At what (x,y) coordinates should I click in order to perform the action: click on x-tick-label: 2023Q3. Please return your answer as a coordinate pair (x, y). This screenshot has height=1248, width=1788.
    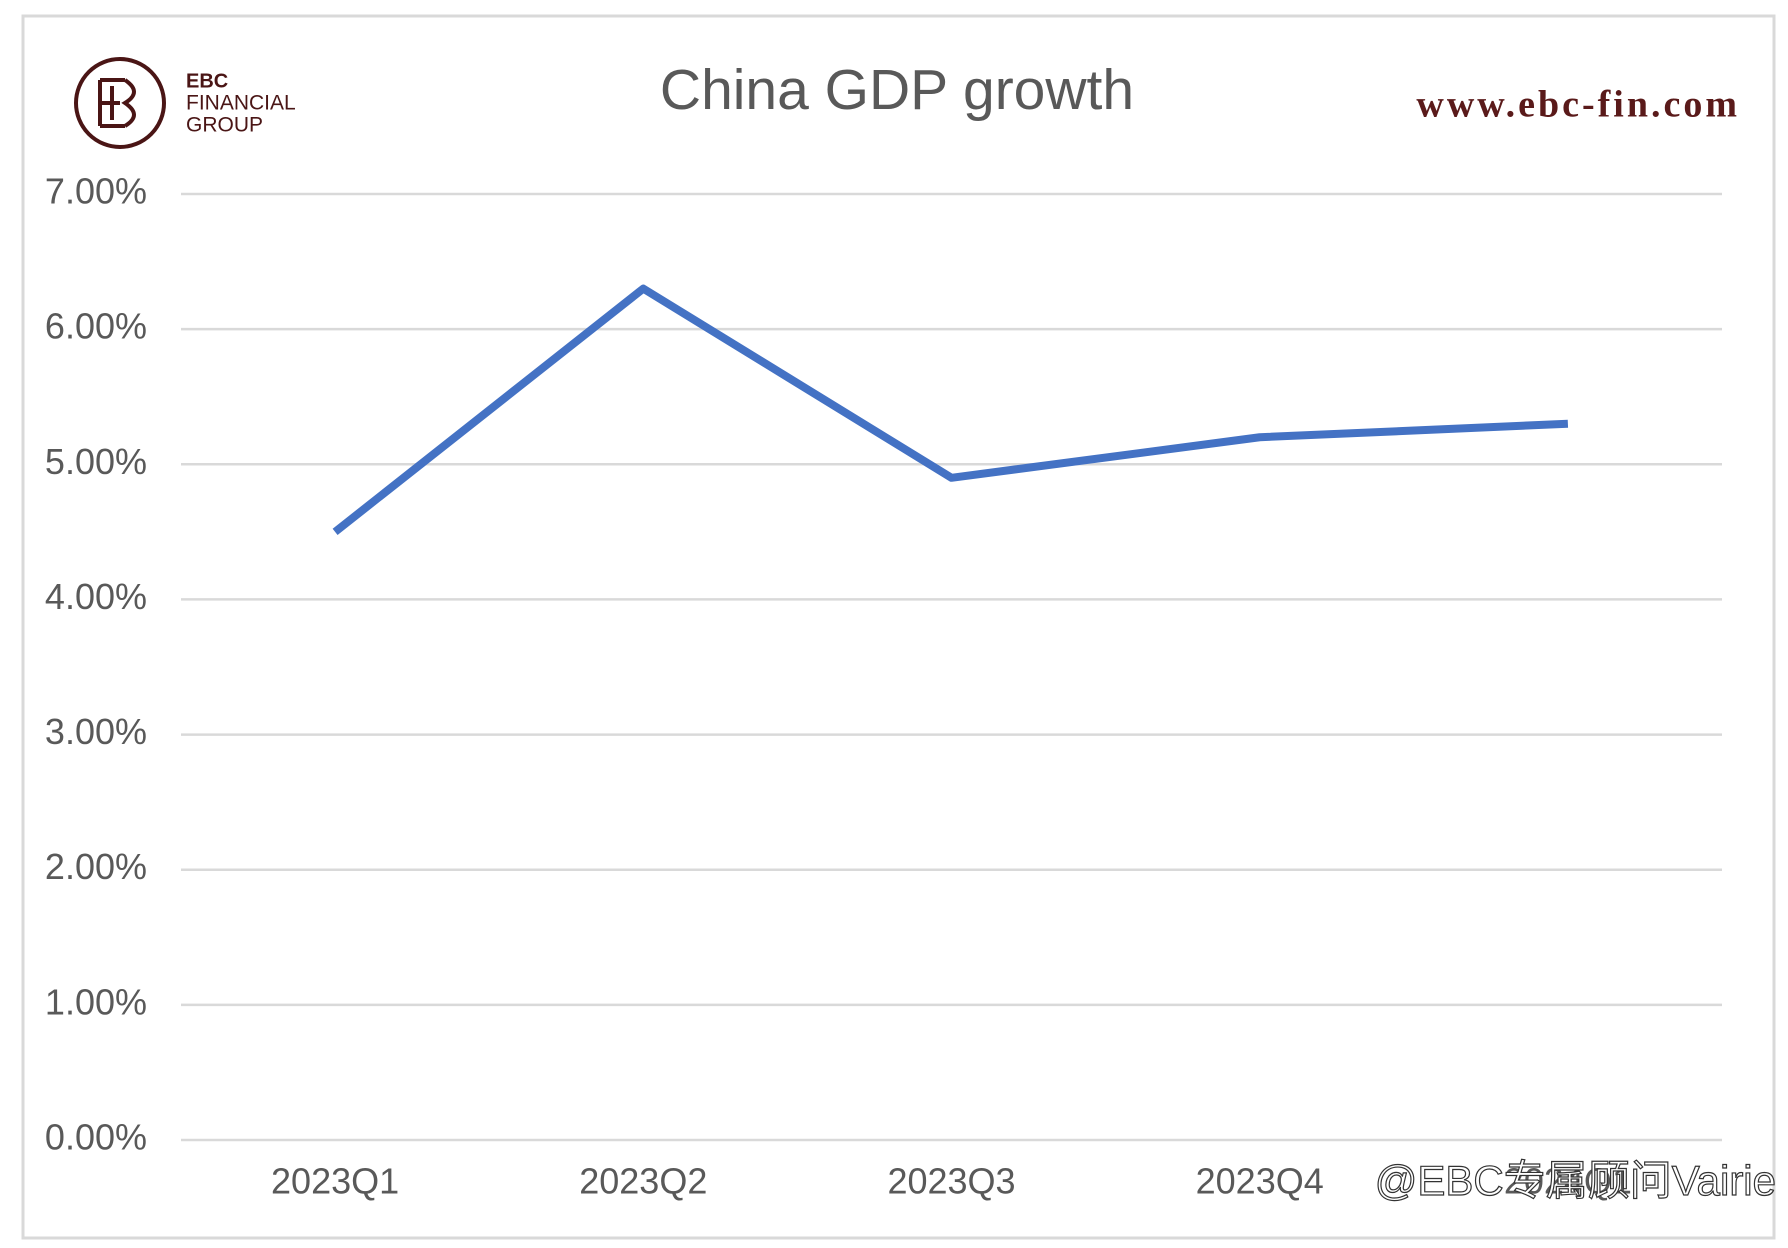
    Looking at the image, I should click on (951, 1181).